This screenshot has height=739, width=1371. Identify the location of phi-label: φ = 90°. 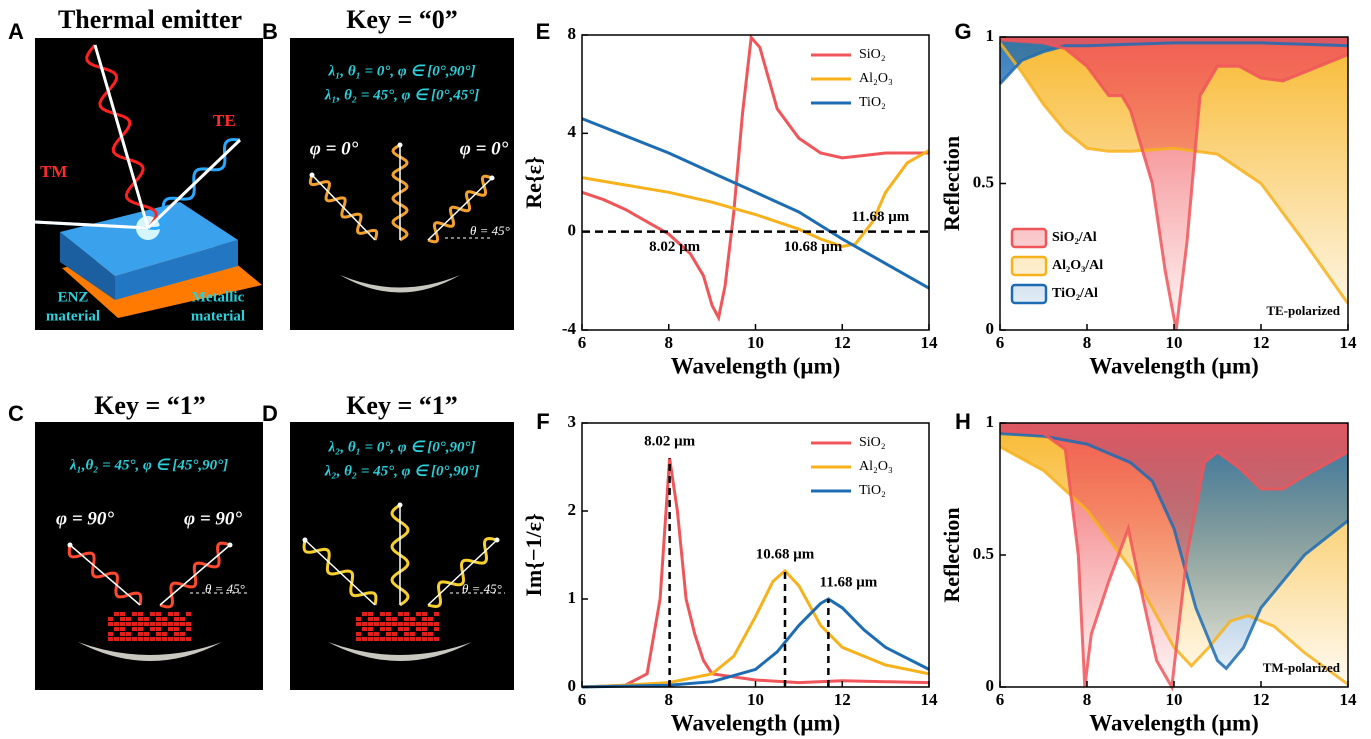
(85, 518).